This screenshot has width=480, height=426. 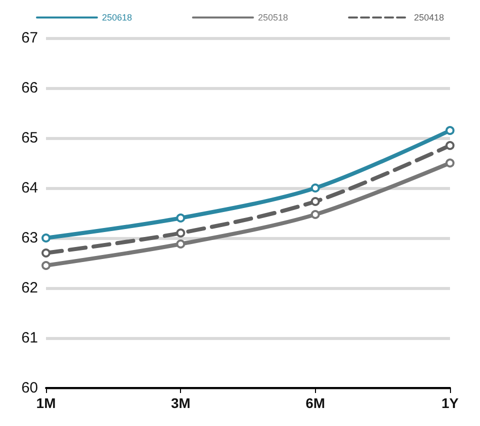 I want to click on text: 250618, so click(x=117, y=17).